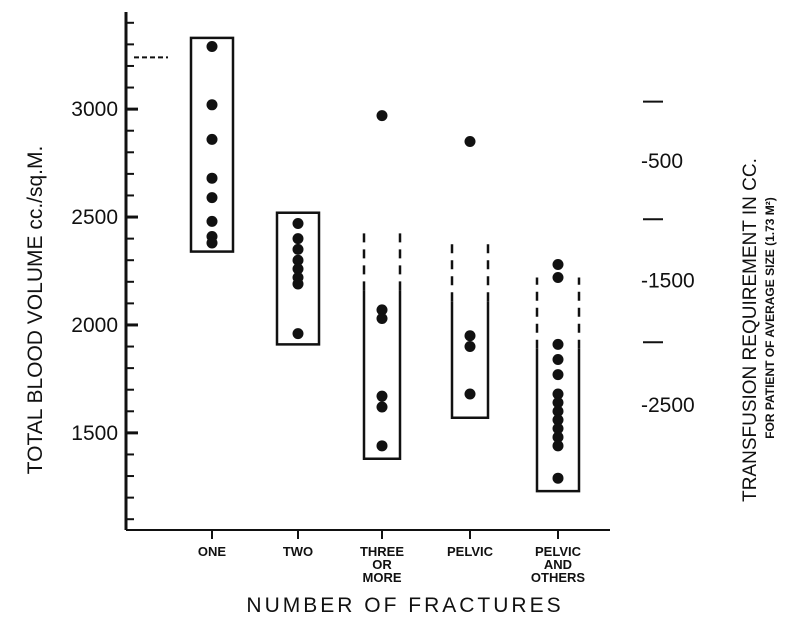 The height and width of the screenshot is (625, 785). I want to click on x-category-label: PELVIC AND OTHERS, so click(558, 564).